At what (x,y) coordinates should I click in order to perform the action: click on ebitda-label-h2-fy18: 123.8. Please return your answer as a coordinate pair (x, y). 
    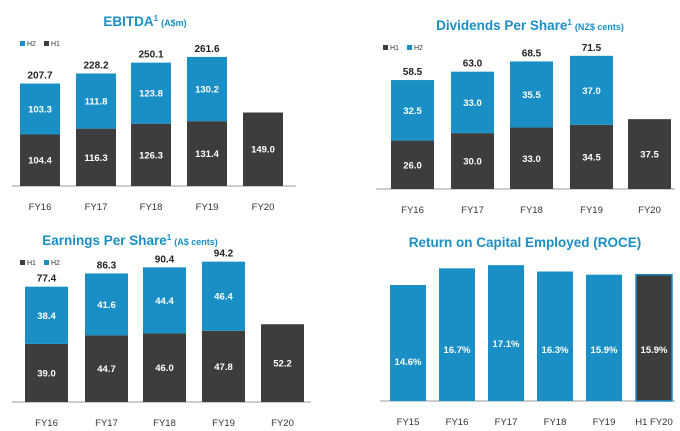
    Looking at the image, I should click on (151, 94).